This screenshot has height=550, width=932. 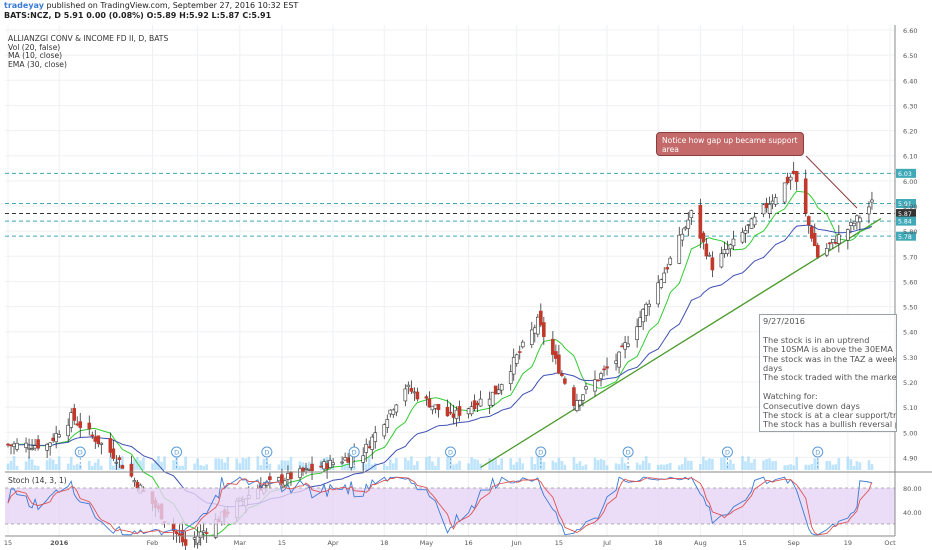 I want to click on date-tick-label: 18, so click(x=384, y=543).